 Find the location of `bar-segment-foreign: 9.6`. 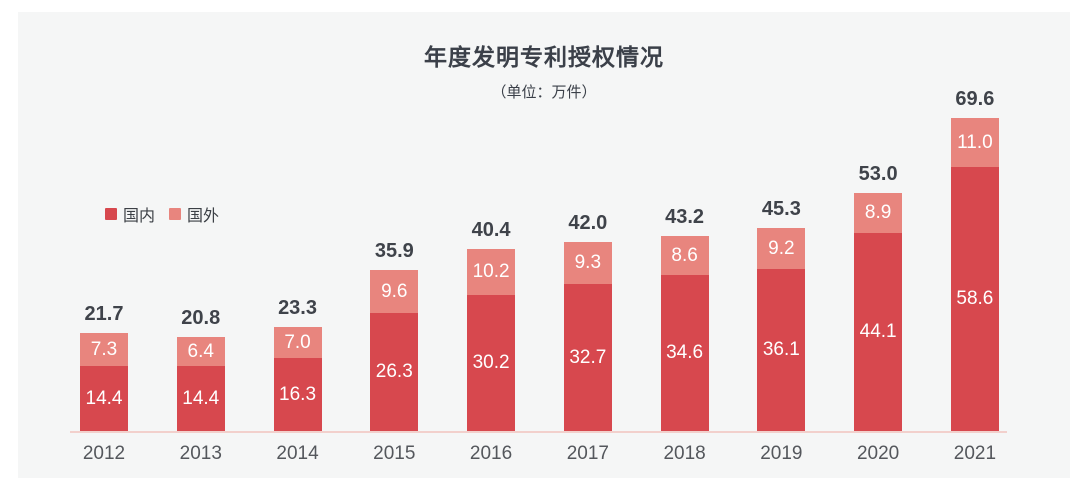

bar-segment-foreign: 9.6 is located at coordinates (394, 291).